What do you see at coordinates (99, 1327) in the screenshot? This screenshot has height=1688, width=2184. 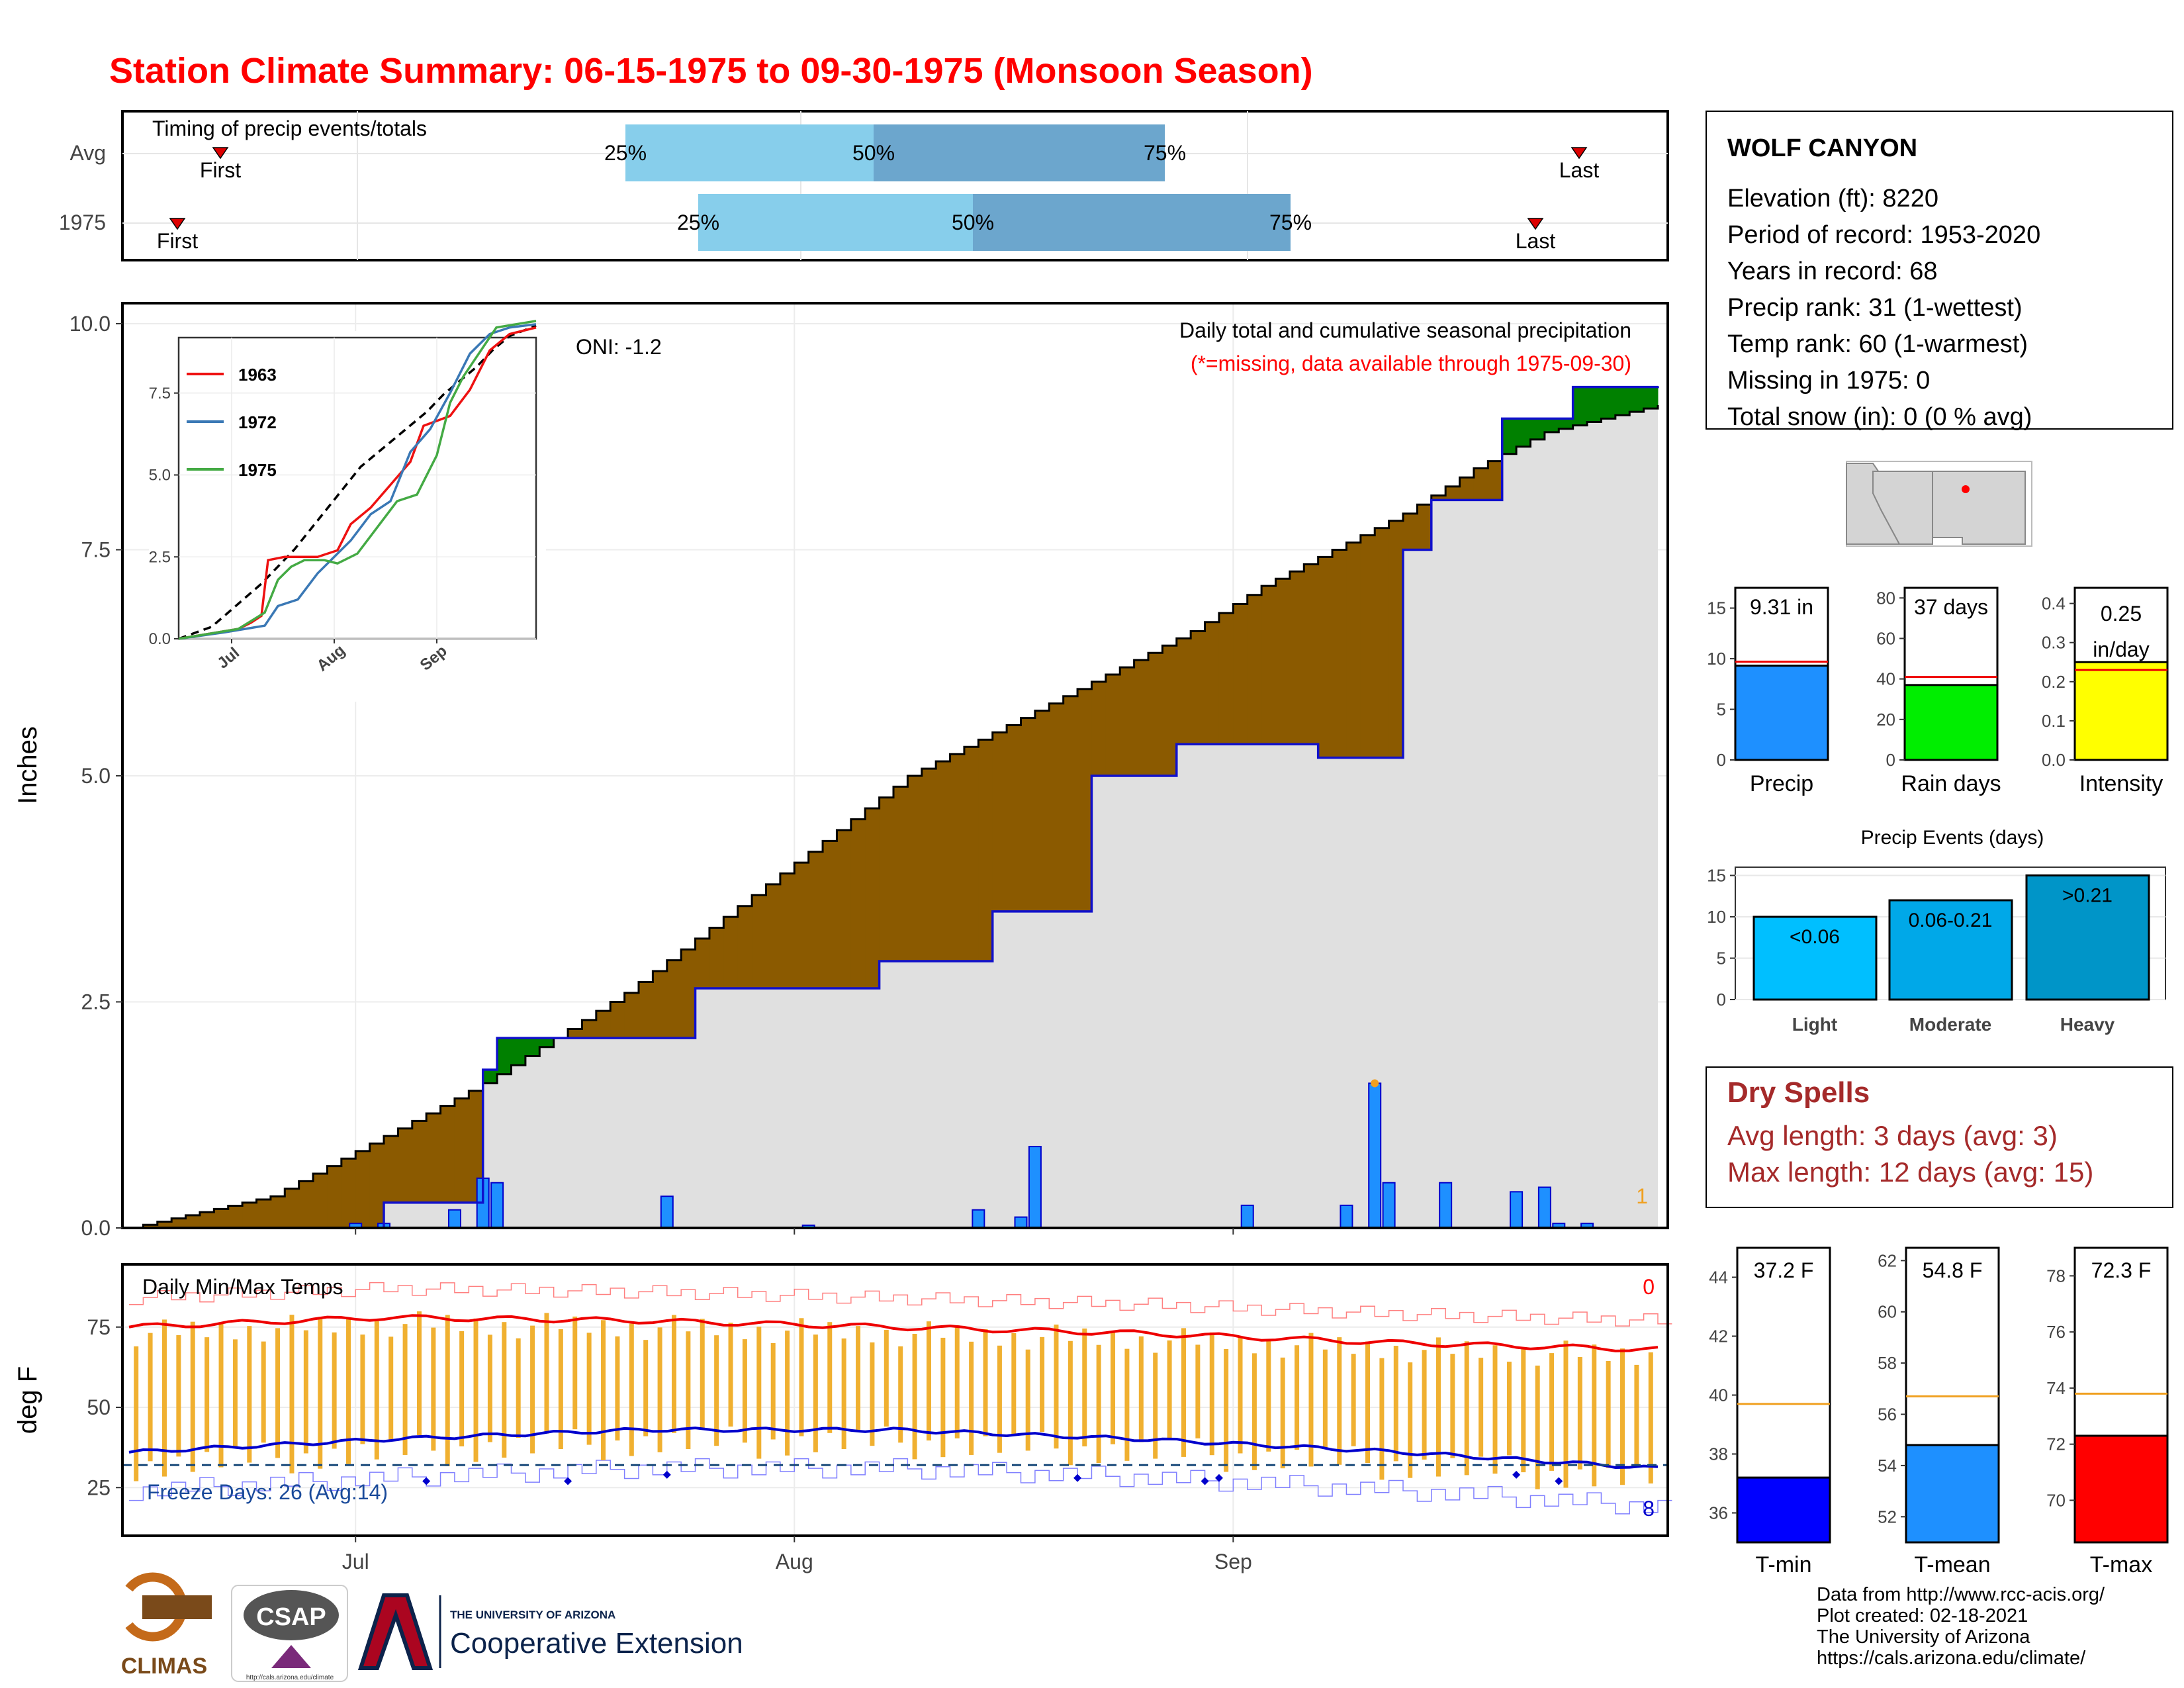 I see `temp-y-tick-label: 75` at bounding box center [99, 1327].